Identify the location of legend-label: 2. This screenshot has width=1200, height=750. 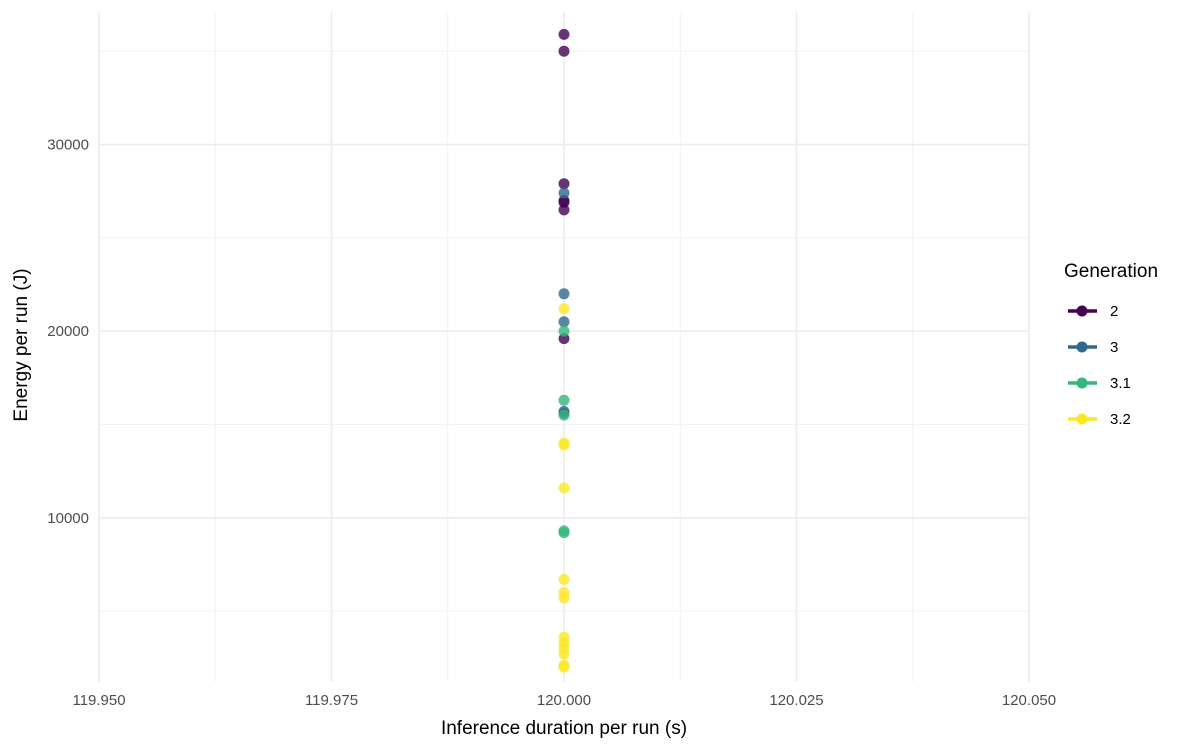
(1114, 311).